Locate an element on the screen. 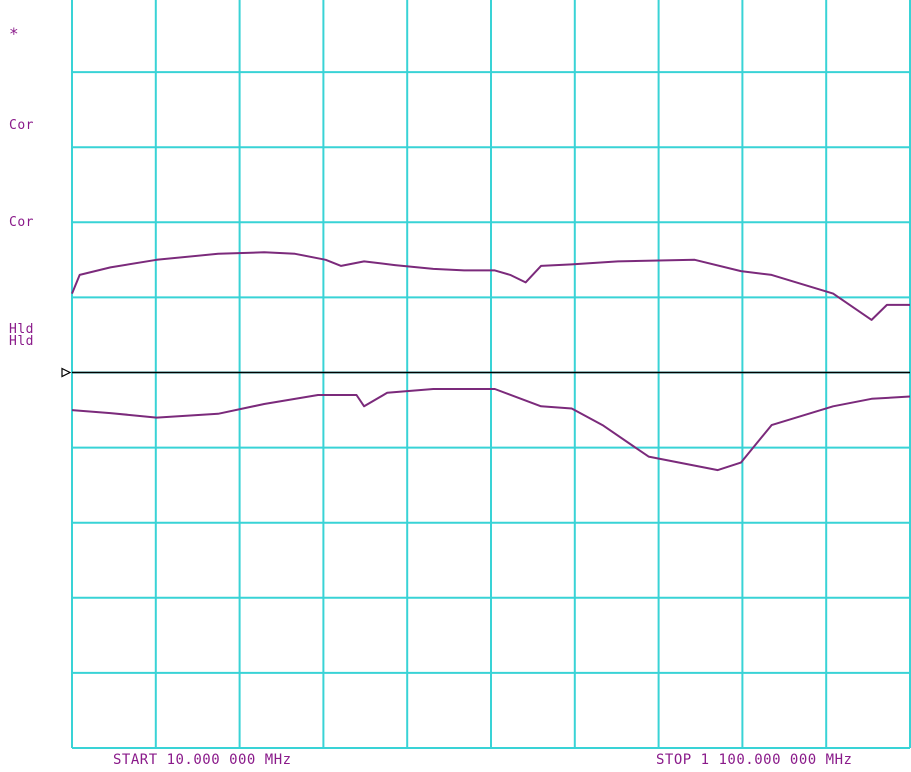  cor-annotation-2: Cor is located at coordinates (21, 222).